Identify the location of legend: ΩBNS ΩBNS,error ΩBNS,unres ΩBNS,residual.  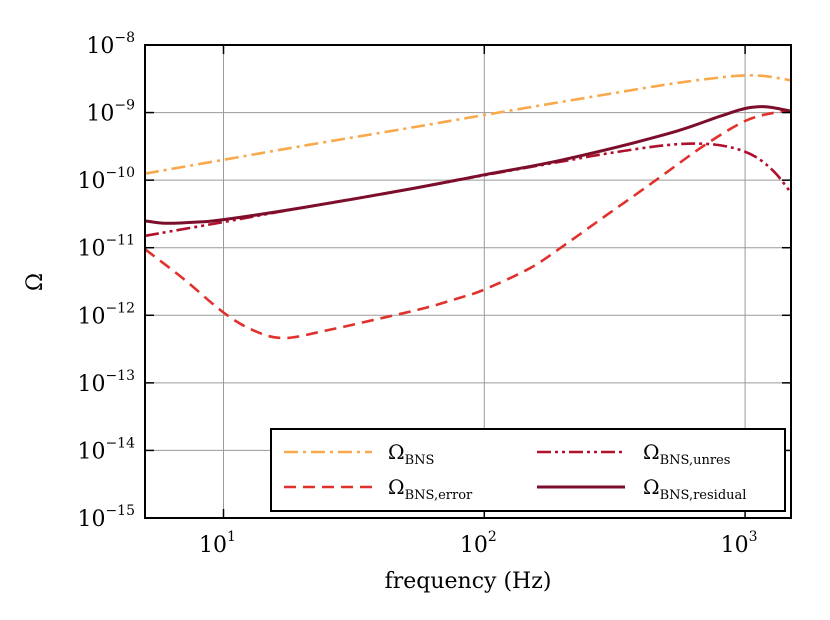
(528, 470).